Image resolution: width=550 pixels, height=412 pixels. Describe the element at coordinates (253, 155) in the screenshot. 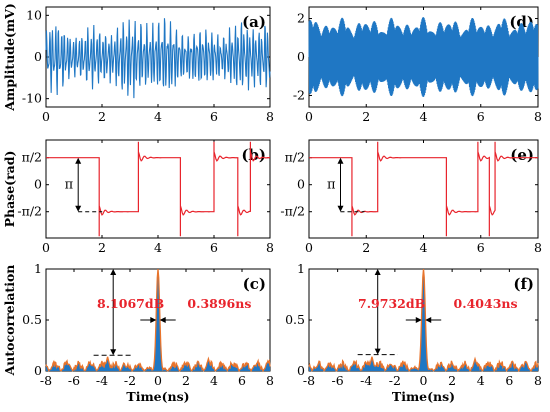

I see `panel-label: (b)` at that location.